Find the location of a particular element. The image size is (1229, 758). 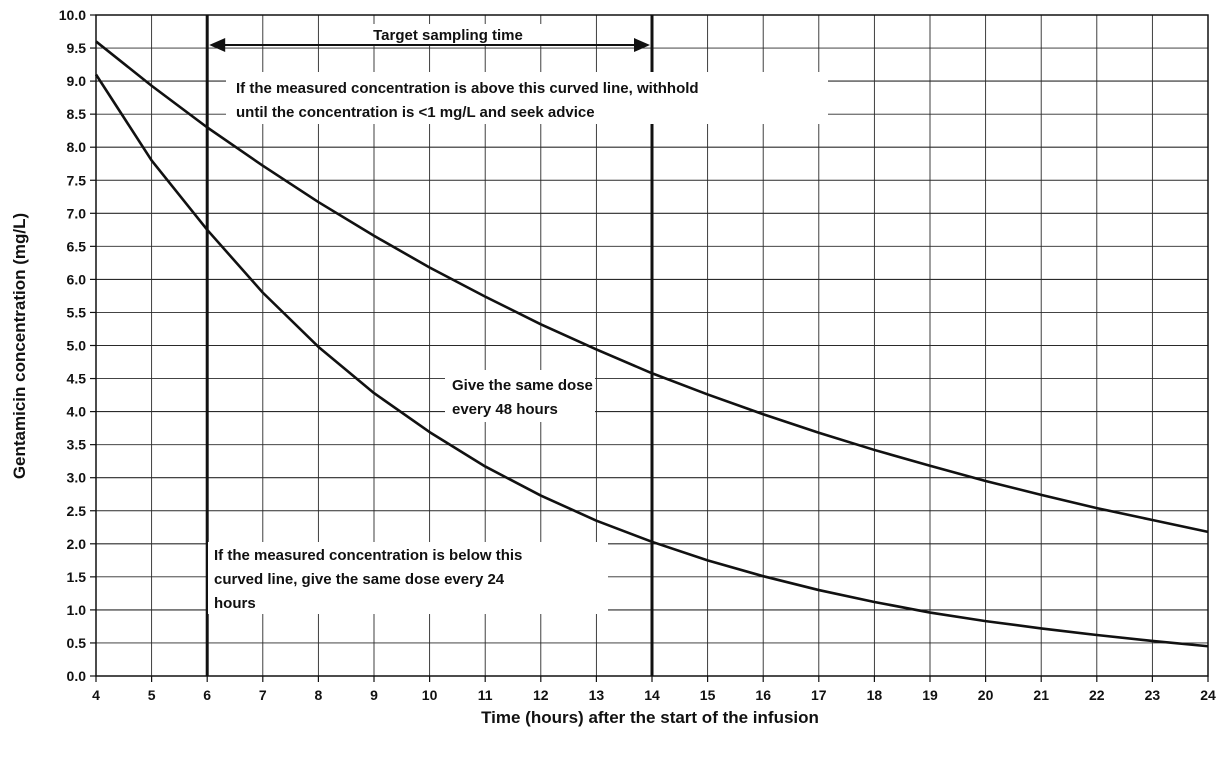

y-tick-label: 8.5 is located at coordinates (77, 114).